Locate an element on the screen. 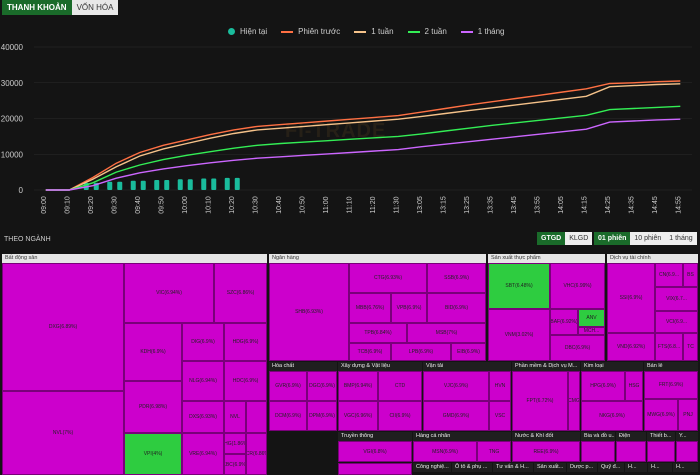 The height and width of the screenshot is (475, 700). sector-header-xay-dung: Xây dựng & Vật liệu is located at coordinates (380, 366).